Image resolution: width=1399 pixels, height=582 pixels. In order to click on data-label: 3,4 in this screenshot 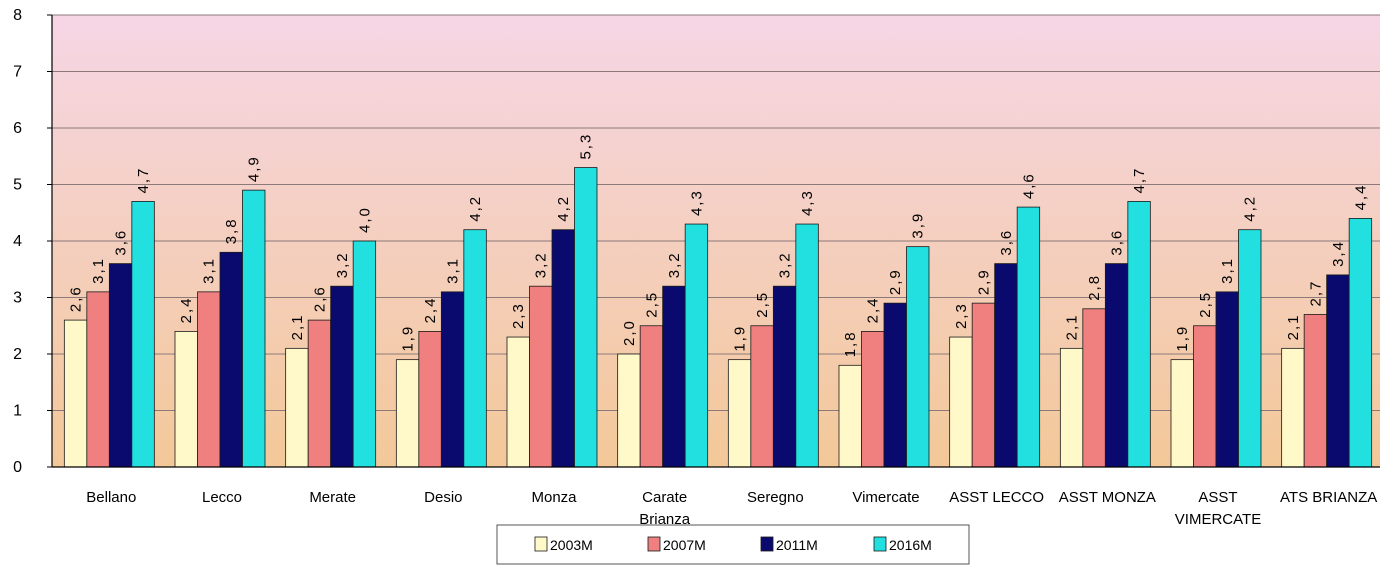, I will do `click(1338, 253)`.